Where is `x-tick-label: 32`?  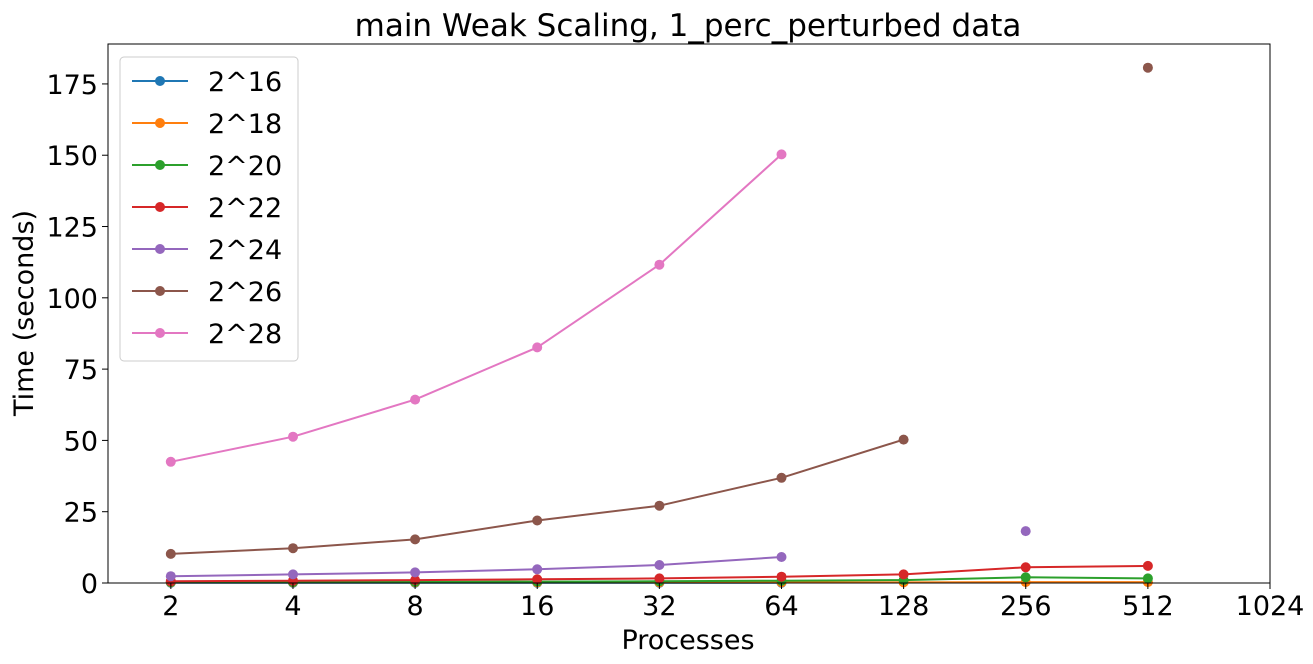
x-tick-label: 32 is located at coordinates (659, 606).